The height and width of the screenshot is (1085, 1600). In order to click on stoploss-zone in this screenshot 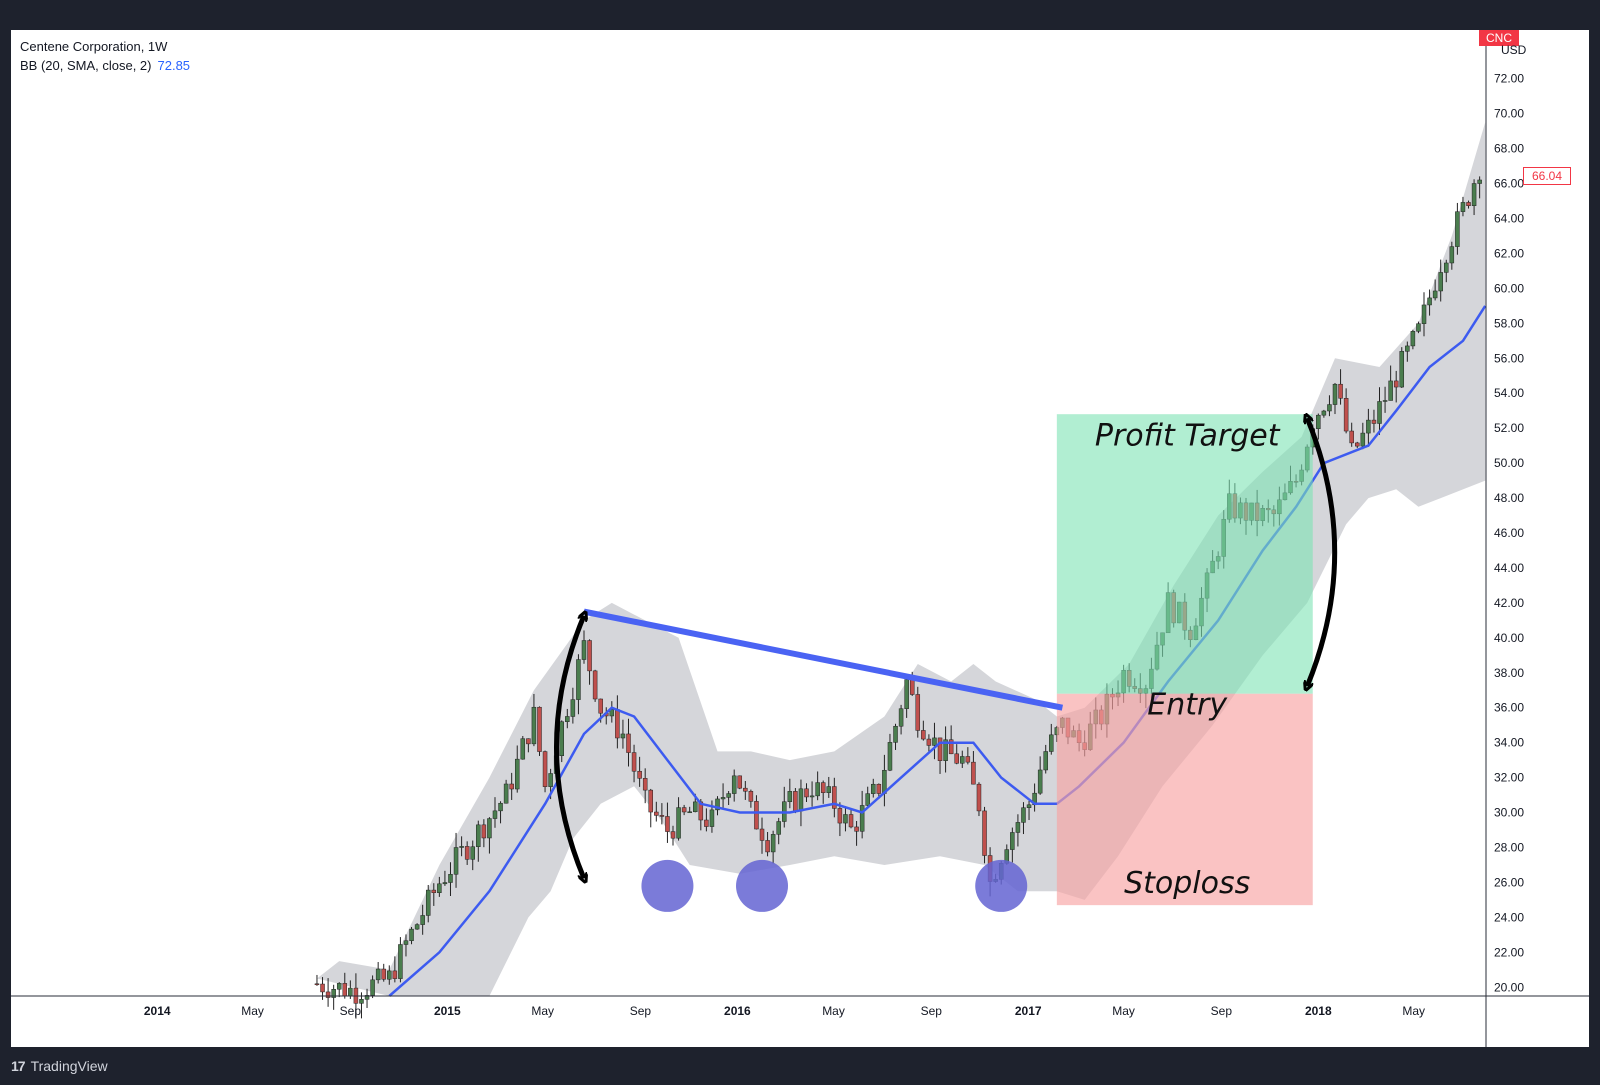, I will do `click(1184, 799)`.